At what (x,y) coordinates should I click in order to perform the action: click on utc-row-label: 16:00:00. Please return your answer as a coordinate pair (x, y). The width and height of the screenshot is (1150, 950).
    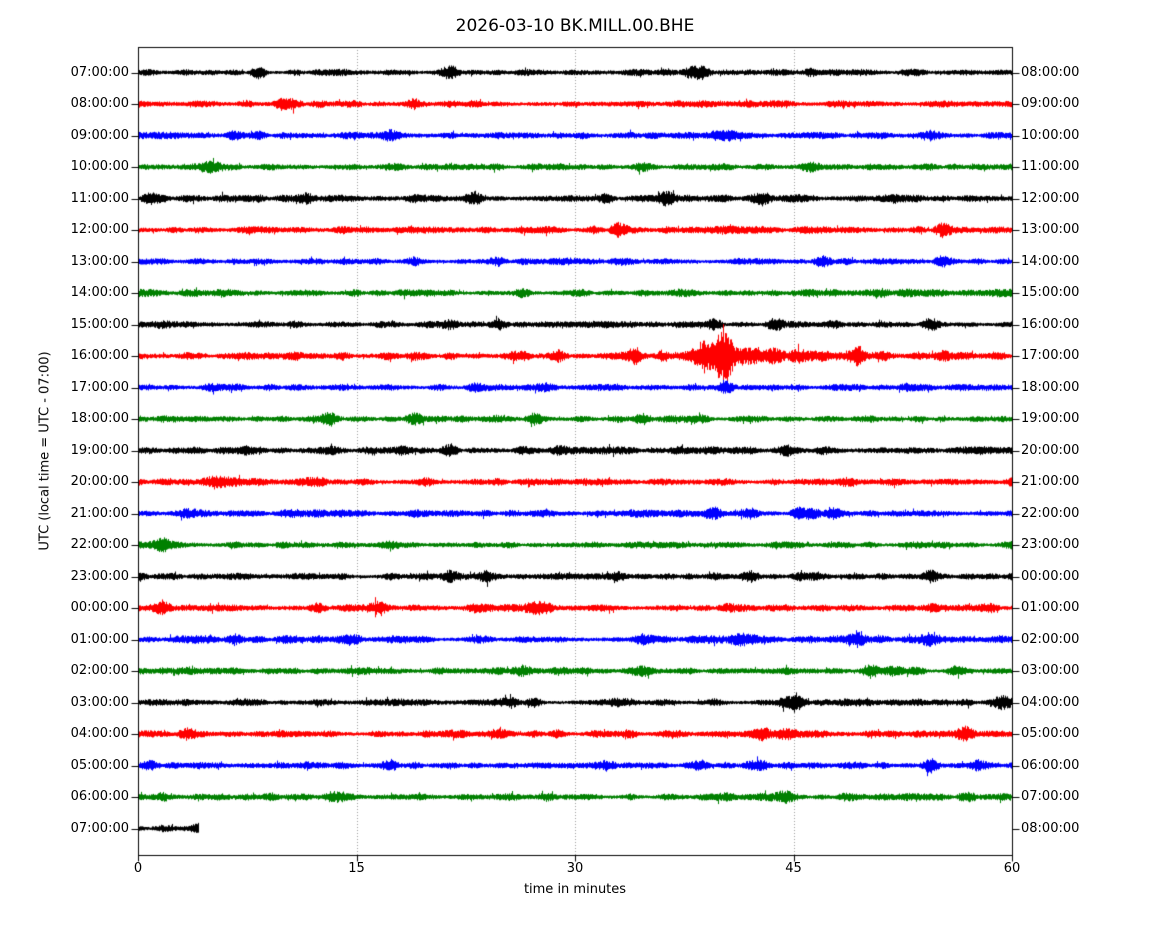
    Looking at the image, I should click on (99, 355).